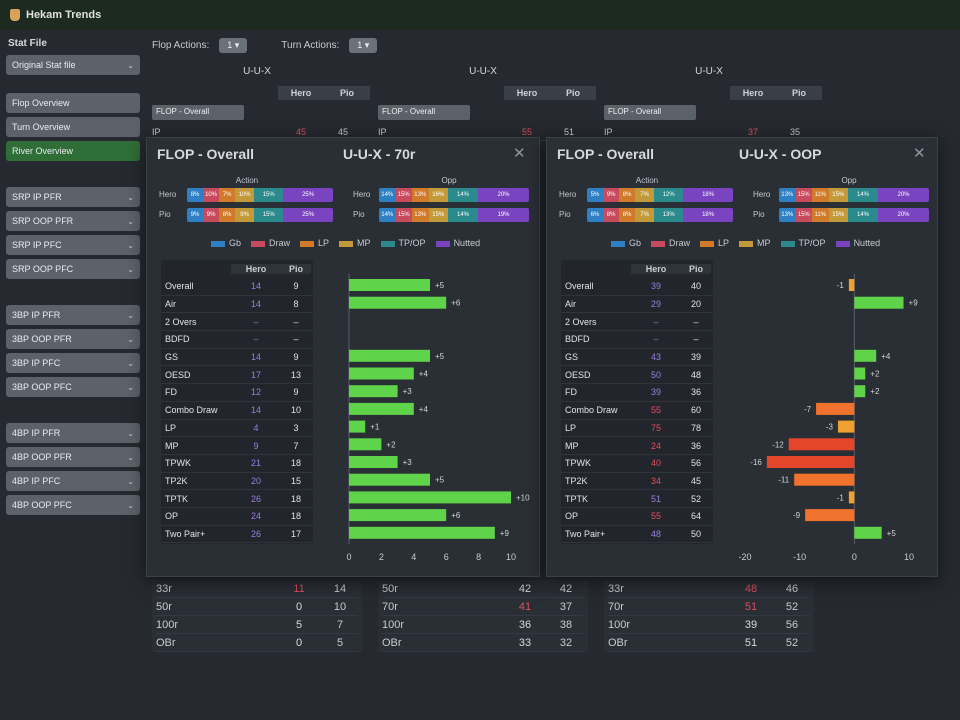 This screenshot has height=720, width=960. Describe the element at coordinates (237, 358) in the screenshot. I see `table-row: GS 14 9` at that location.